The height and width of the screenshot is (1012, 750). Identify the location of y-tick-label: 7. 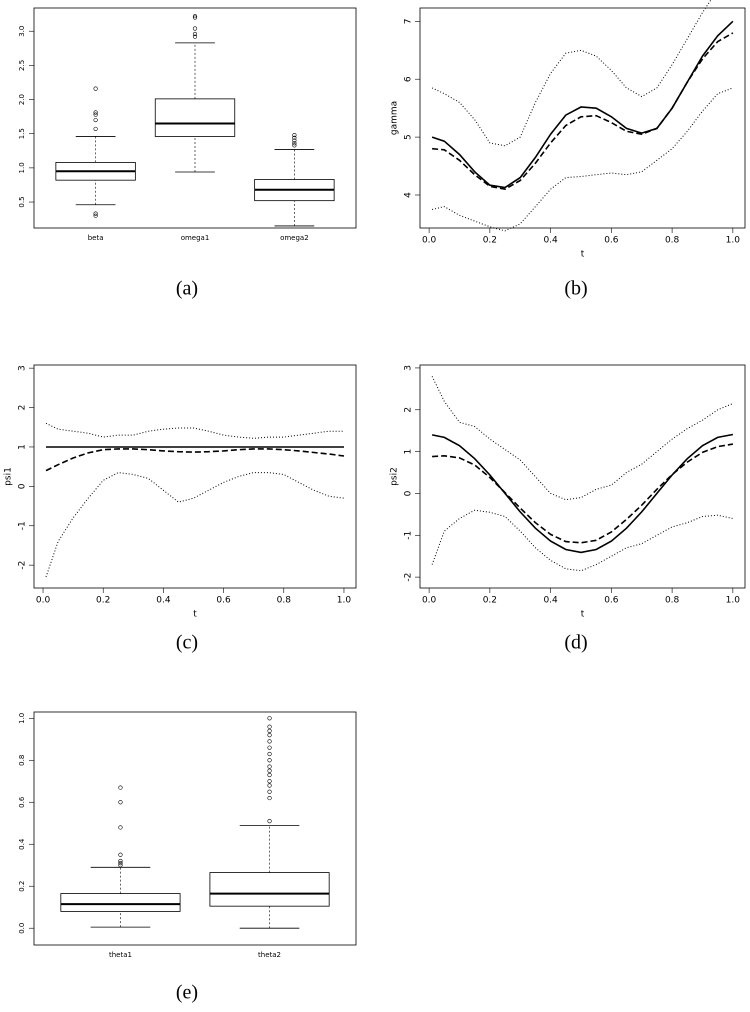
(409, 21).